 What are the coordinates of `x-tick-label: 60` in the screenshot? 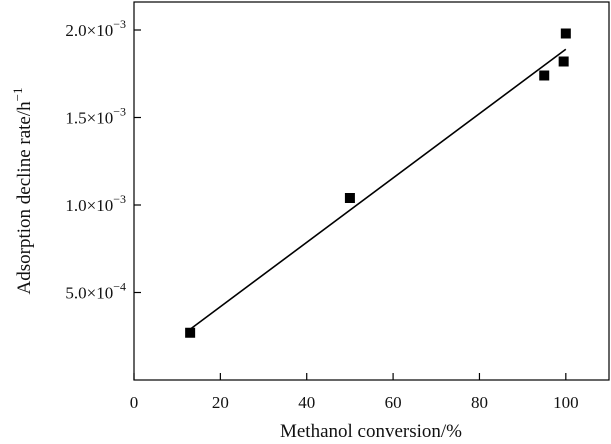 It's located at (393, 402).